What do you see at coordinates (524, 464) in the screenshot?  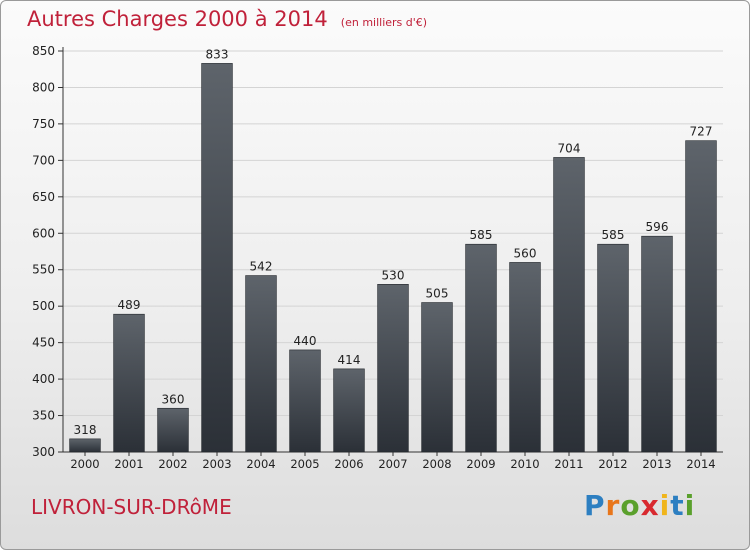 I see `x-tick-label: 2010` at bounding box center [524, 464].